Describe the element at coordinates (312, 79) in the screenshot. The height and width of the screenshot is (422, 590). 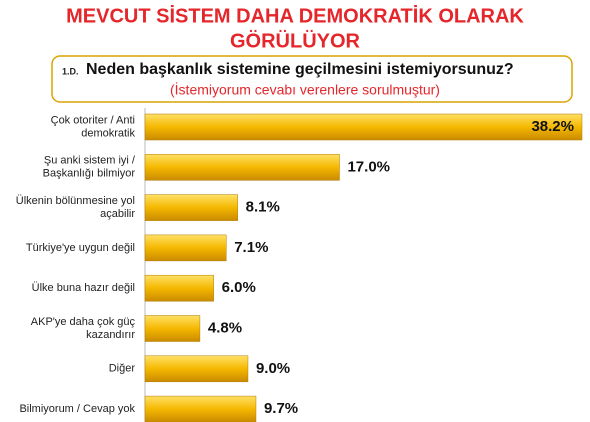
I see `question-box` at that location.